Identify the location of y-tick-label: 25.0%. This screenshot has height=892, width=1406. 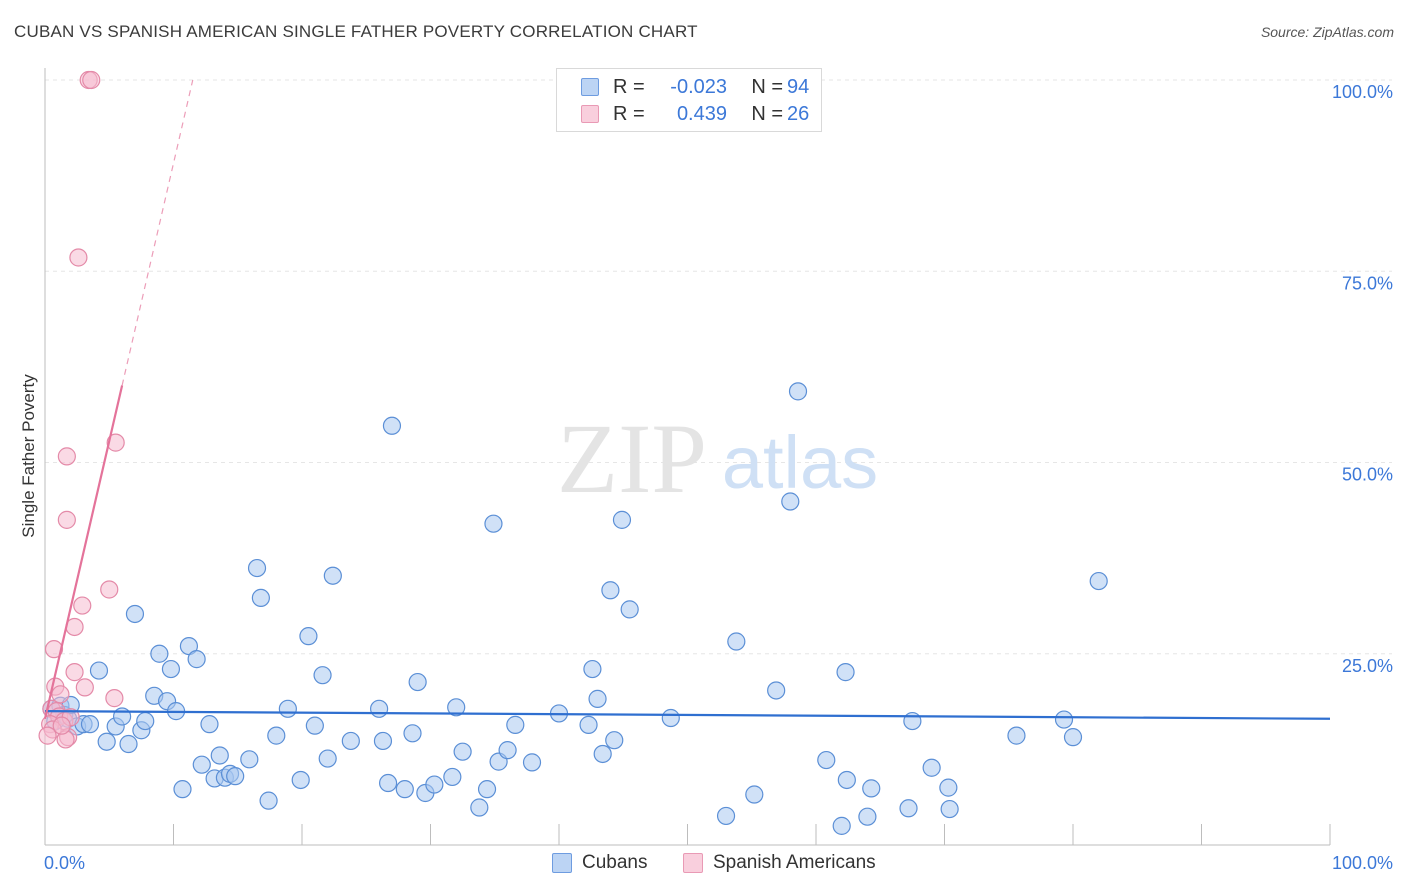
(1367, 666).